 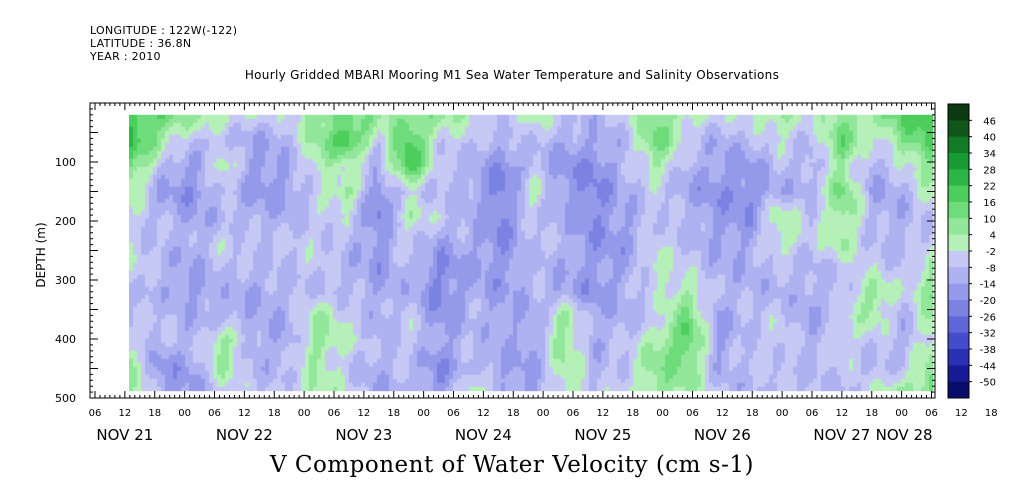 I want to click on y-tick-label: 200, so click(x=65, y=221).